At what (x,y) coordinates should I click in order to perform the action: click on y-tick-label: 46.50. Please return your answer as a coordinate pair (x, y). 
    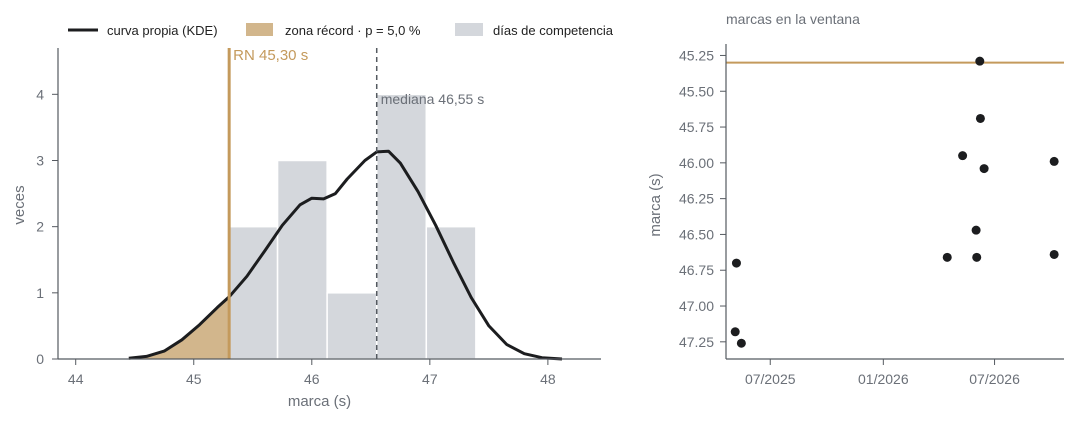
    Looking at the image, I should click on (696, 234).